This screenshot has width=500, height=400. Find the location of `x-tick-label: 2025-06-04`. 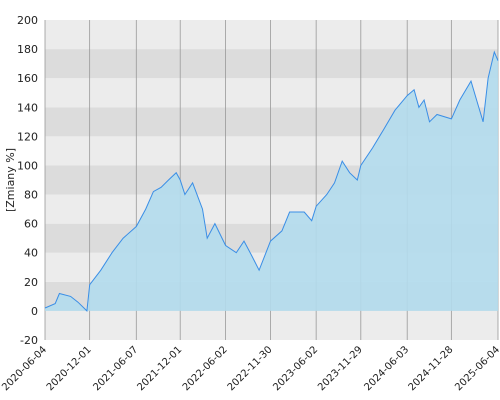

x-tick-label: 2025-06-04 is located at coordinates (476, 368).